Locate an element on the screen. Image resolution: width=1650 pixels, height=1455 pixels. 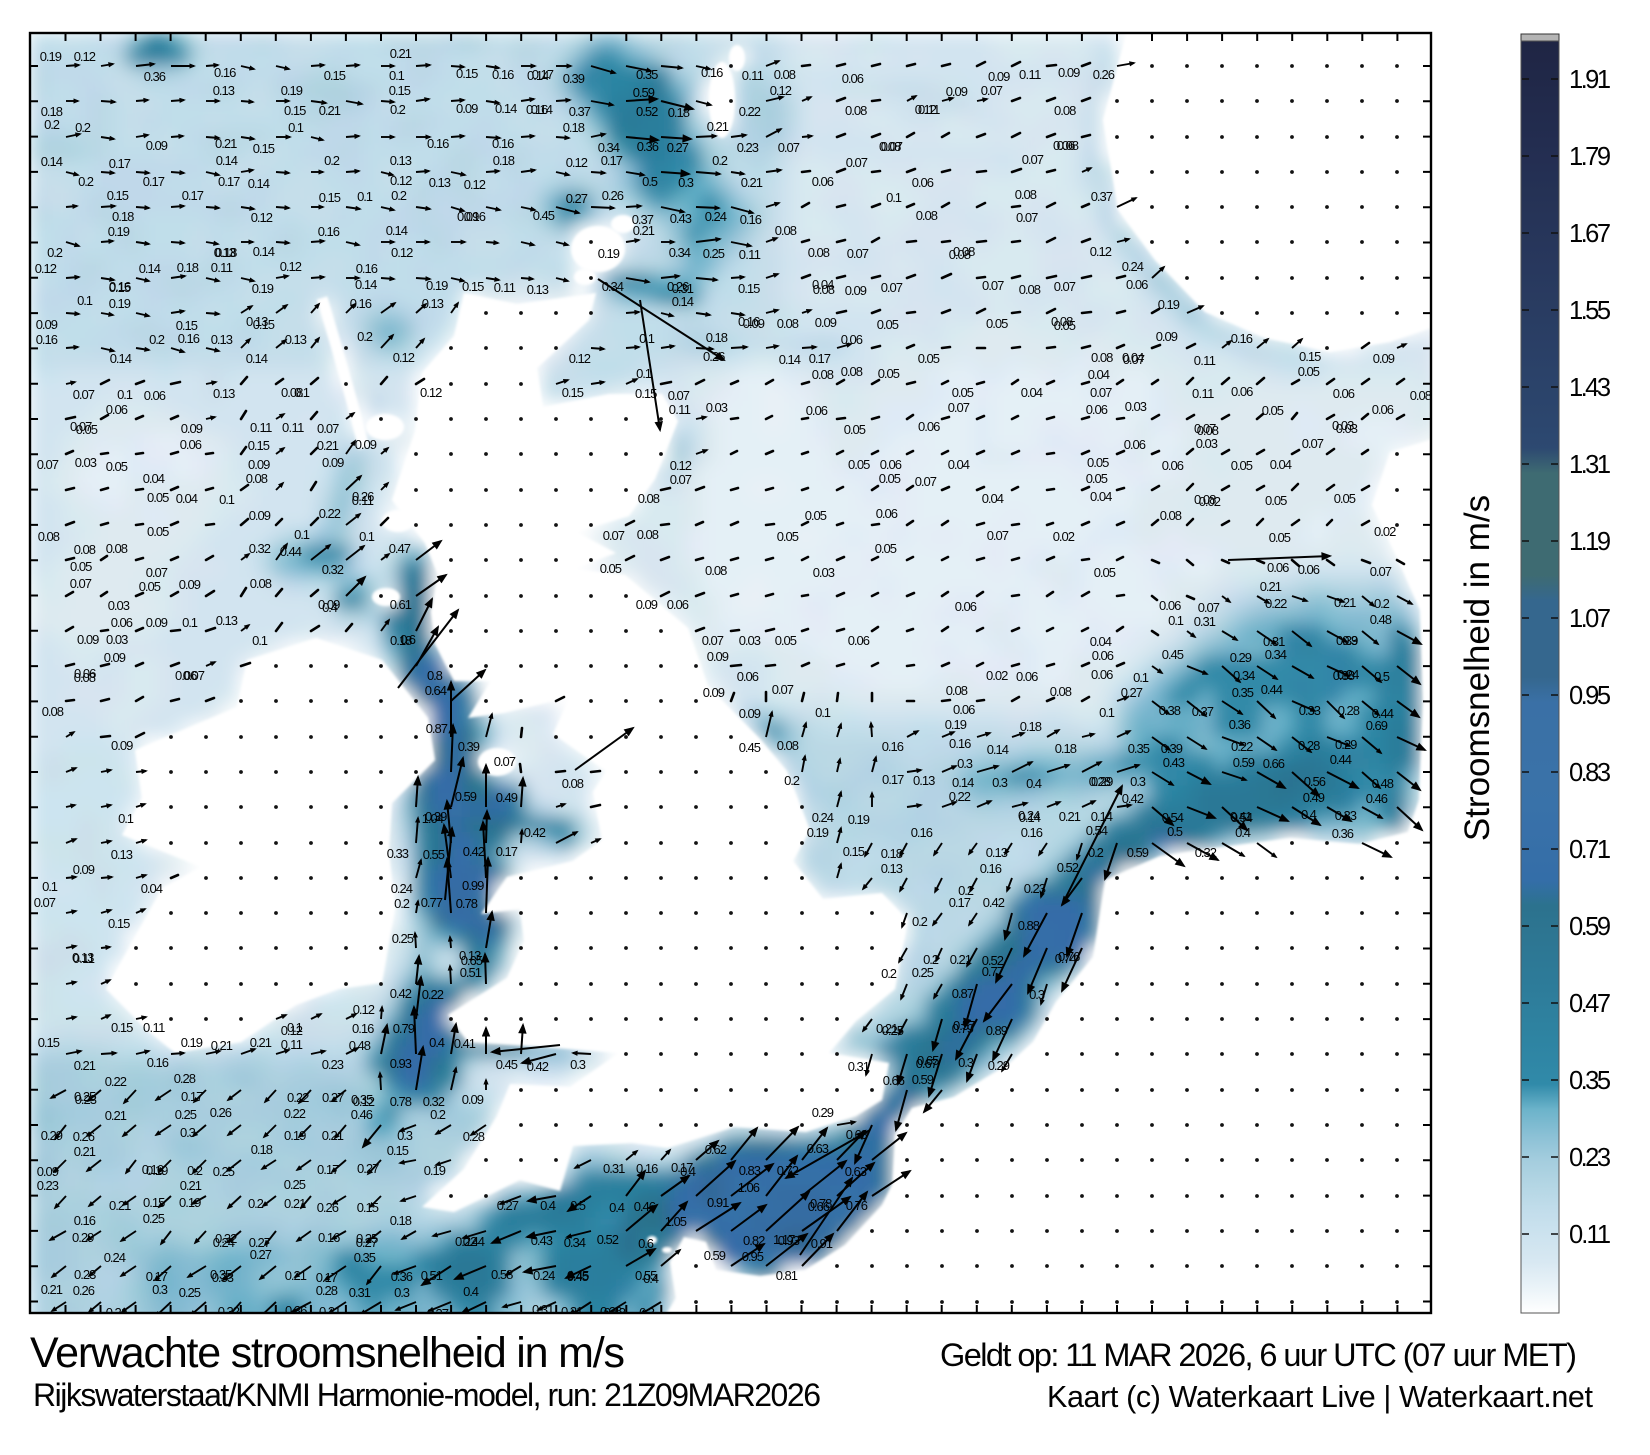
svg-text: 0.66 is located at coordinates (894, 1080).